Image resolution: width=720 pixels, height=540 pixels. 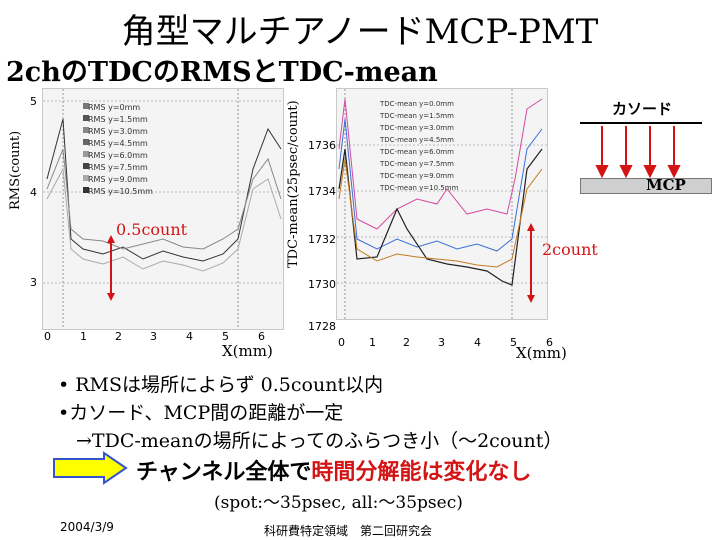 What do you see at coordinates (513, 342) in the screenshot?
I see `right-xtick: 5` at bounding box center [513, 342].